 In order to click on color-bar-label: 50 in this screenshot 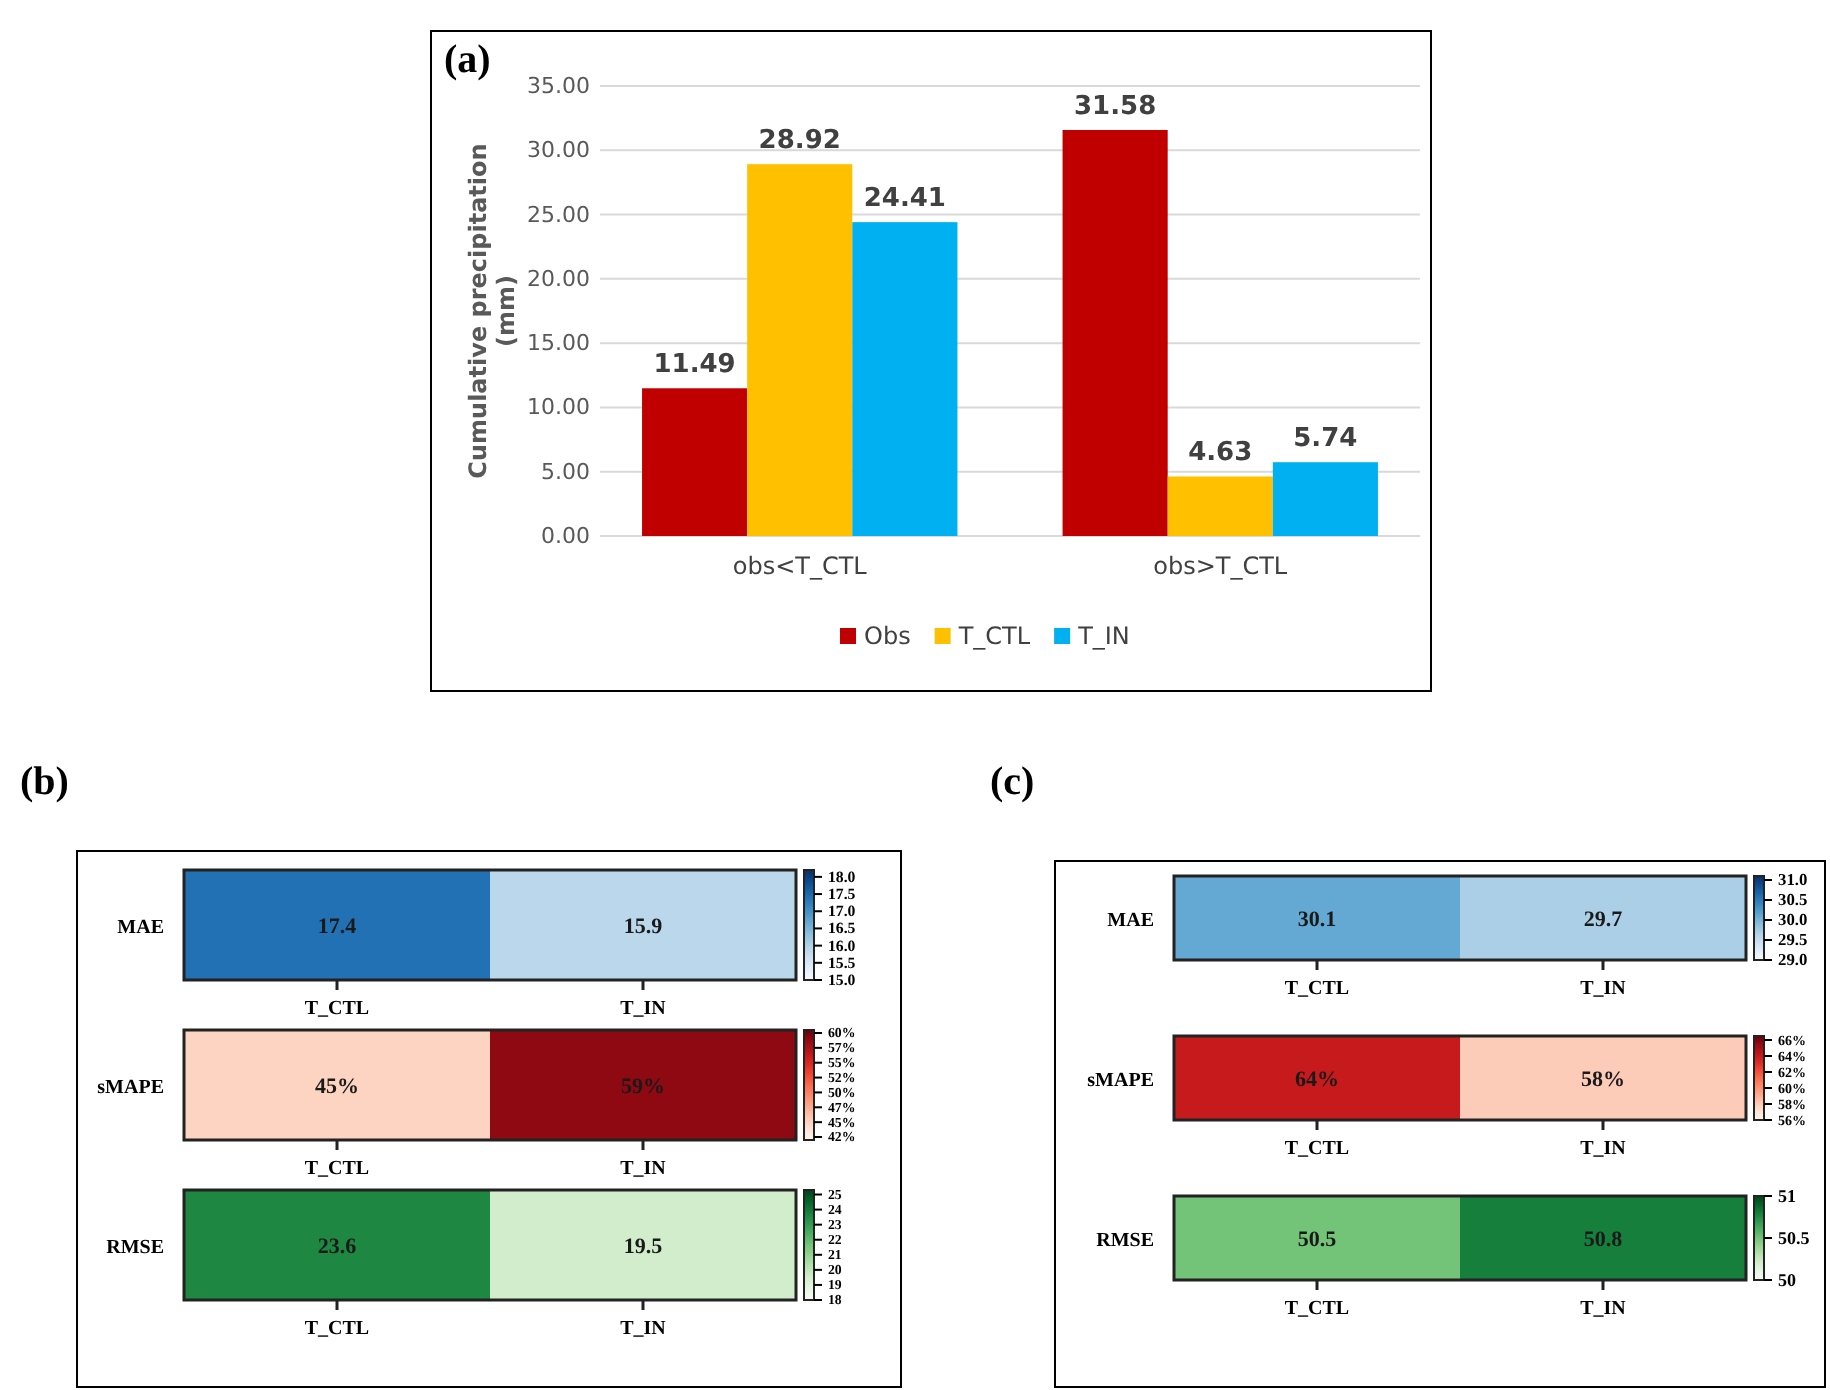, I will do `click(1787, 1279)`.